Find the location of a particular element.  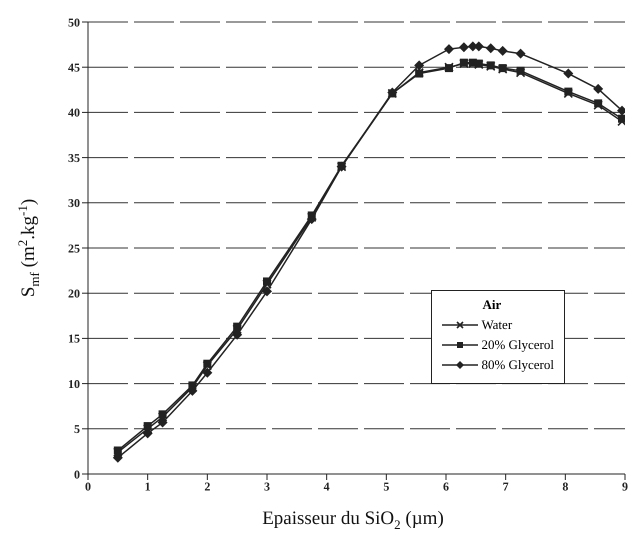

y-tick-label: 45 is located at coordinates (74, 67).